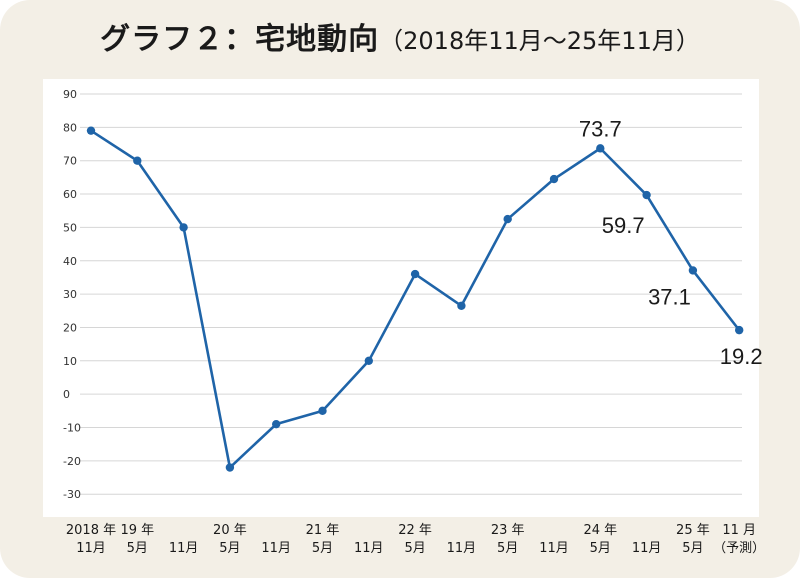 The image size is (800, 578). I want to click on x-tick-label: 21 年 5月, so click(323, 540).